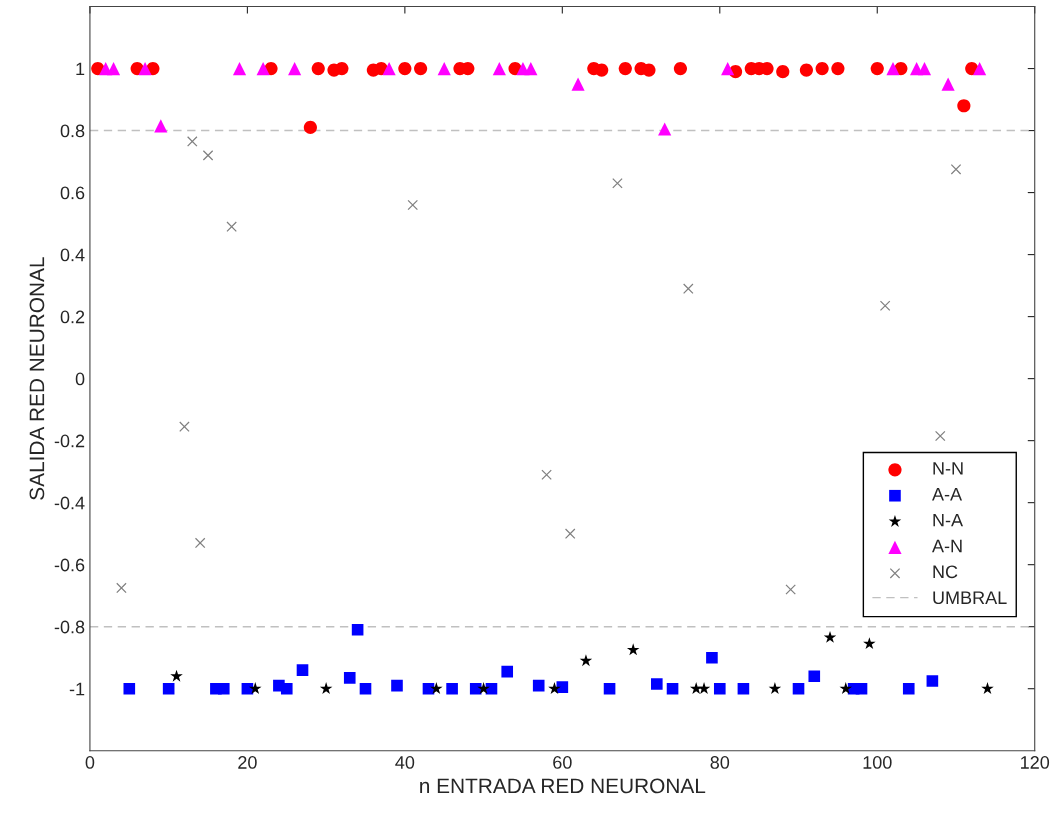  What do you see at coordinates (562, 762) in the screenshot?
I see `x-tick-label: 60` at bounding box center [562, 762].